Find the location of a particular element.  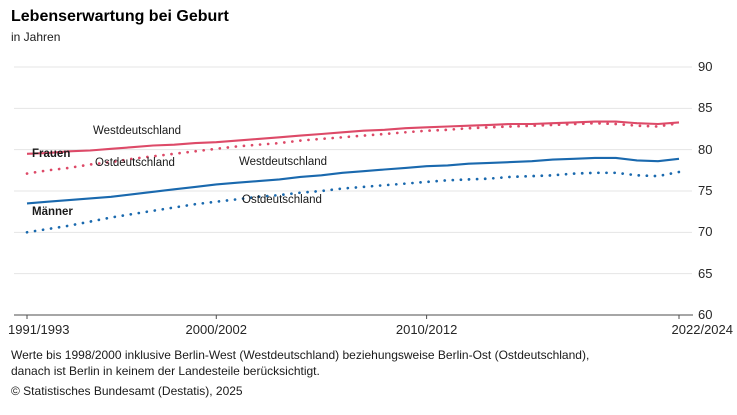

x-axis-tick-label: 2022/2024 is located at coordinates (702, 329).